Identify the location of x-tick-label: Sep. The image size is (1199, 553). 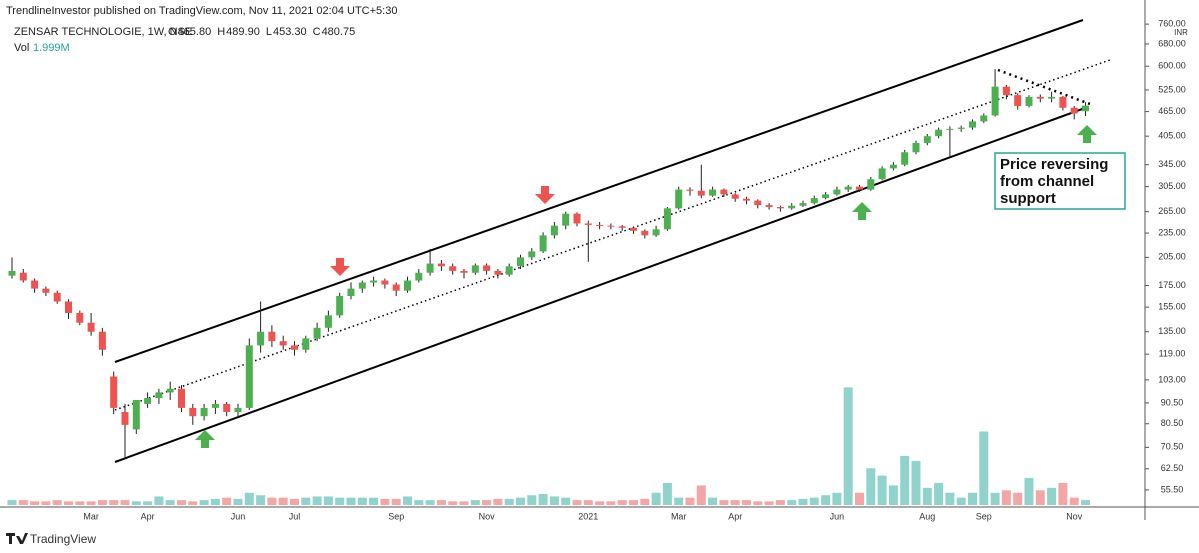
(984, 516).